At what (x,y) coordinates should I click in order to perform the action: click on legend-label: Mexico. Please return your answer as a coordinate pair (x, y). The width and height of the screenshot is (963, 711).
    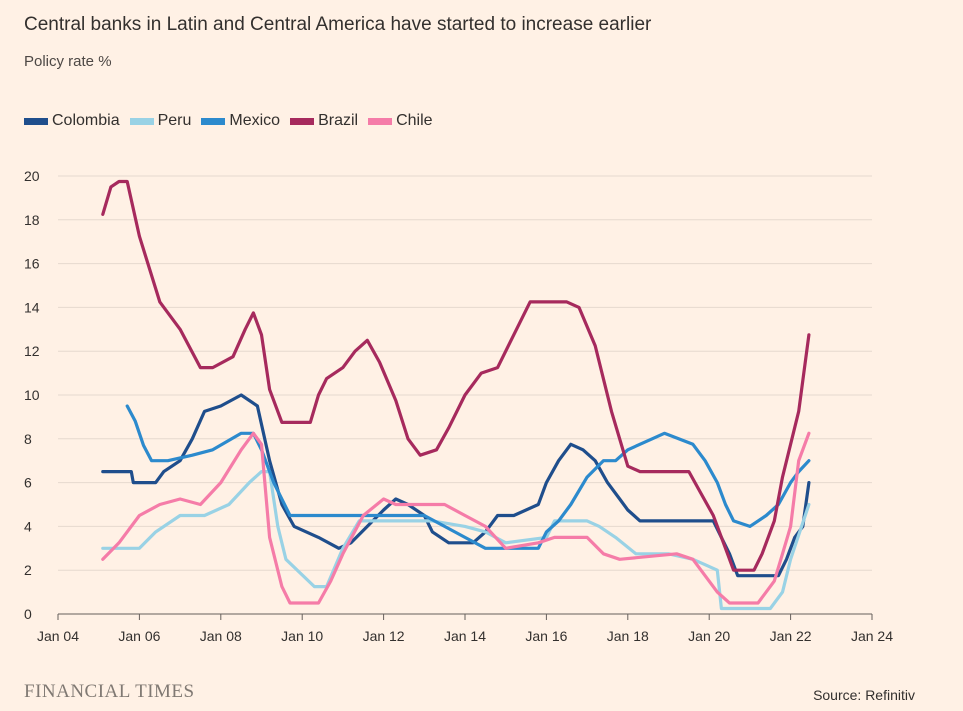
    Looking at the image, I should click on (255, 120).